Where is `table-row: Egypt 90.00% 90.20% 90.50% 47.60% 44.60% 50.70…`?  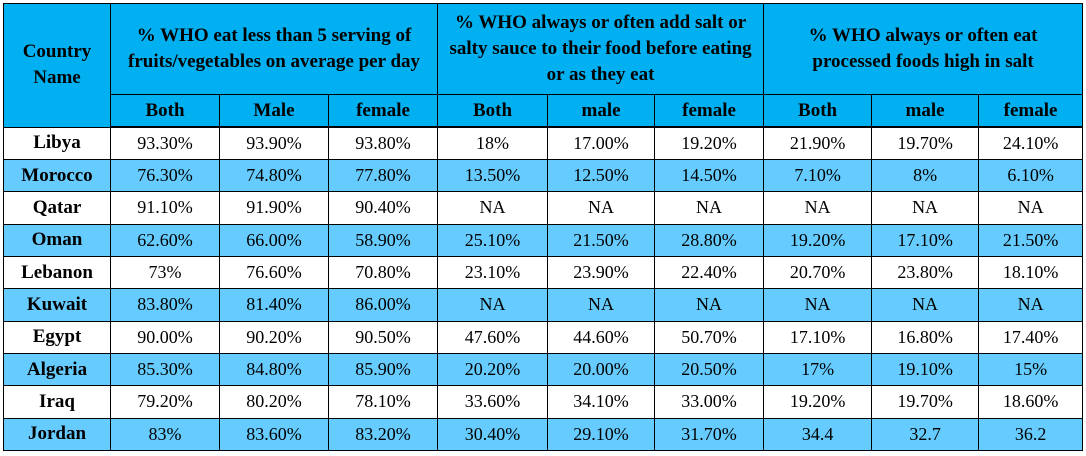
table-row: Egypt 90.00% 90.20% 90.50% 47.60% 44.60% 50.70… is located at coordinates (543, 337).